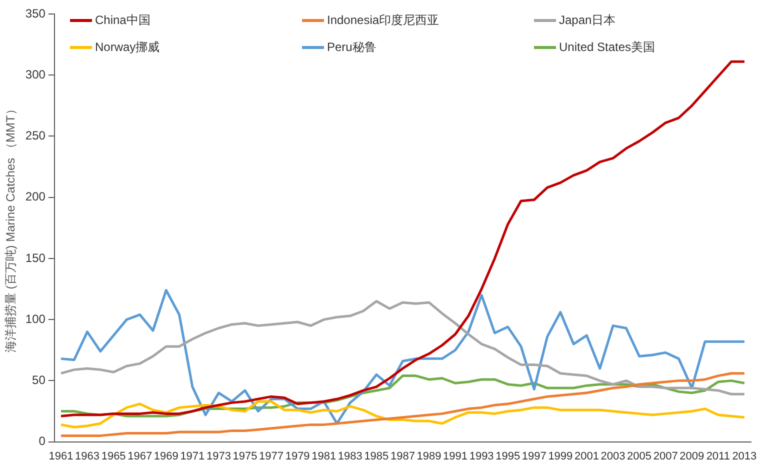  What do you see at coordinates (42, 441) in the screenshot?
I see `y-tick-label: 0` at bounding box center [42, 441].